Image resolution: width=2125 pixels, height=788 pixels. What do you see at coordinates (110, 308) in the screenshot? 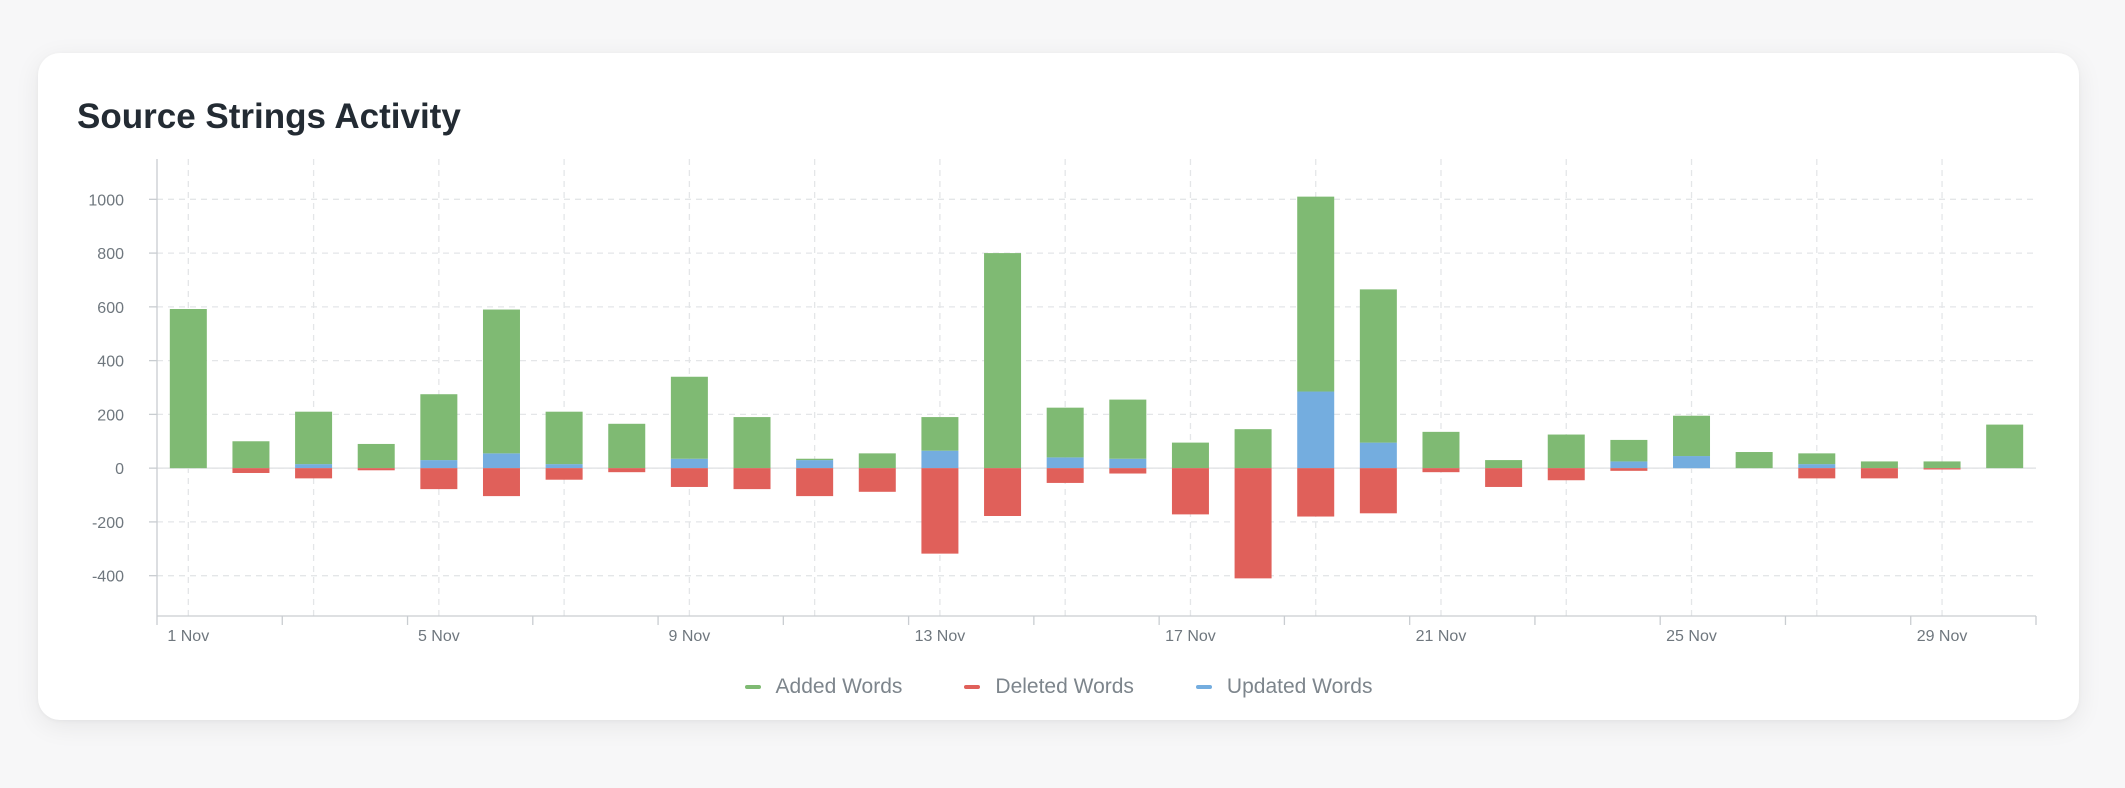
I see `y-tick-label: 600` at bounding box center [110, 308].